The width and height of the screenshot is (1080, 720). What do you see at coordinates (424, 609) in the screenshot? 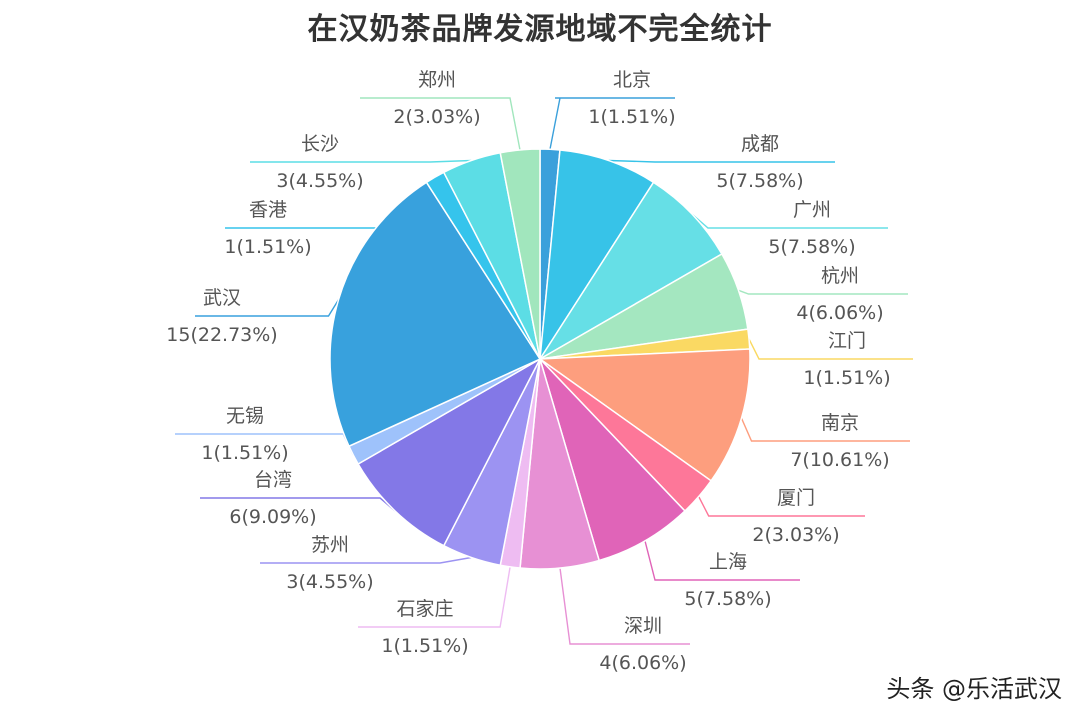
I see `slice-name-label-9: 石家庄` at bounding box center [424, 609].